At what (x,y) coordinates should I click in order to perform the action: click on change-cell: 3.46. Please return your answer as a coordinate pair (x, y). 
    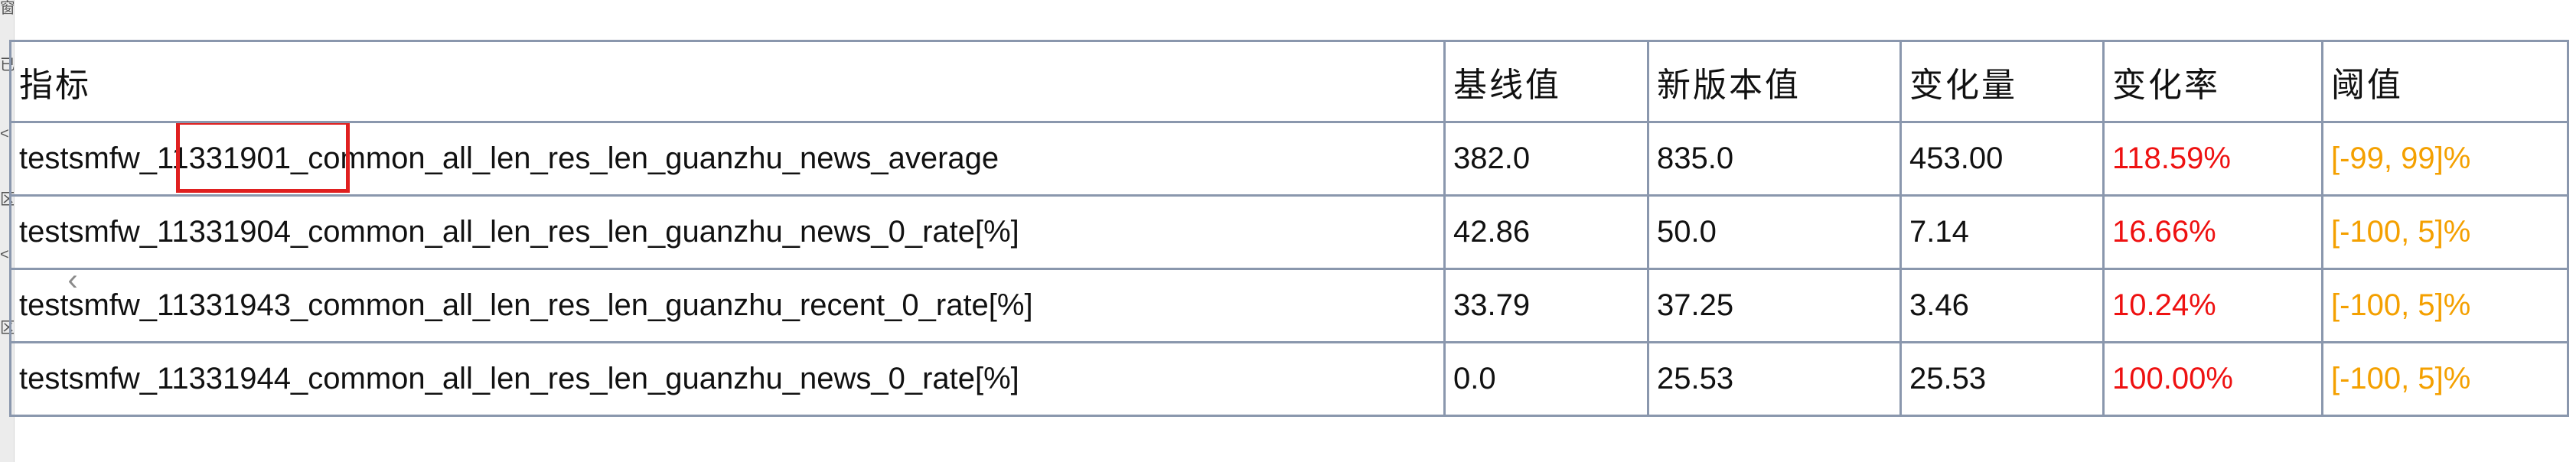
    Looking at the image, I should click on (2002, 305).